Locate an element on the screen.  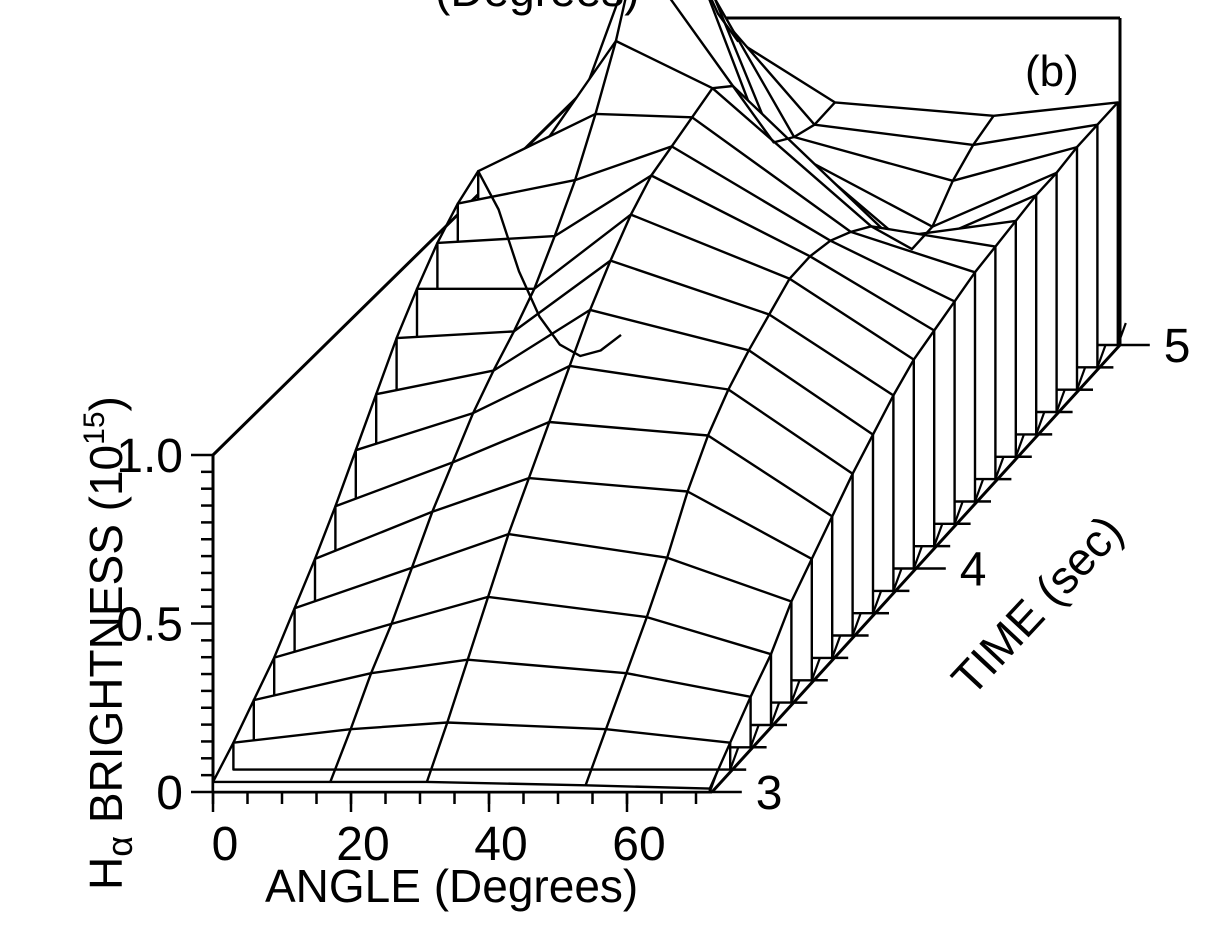
y-tick-label: 0.5 is located at coordinates (149, 625).